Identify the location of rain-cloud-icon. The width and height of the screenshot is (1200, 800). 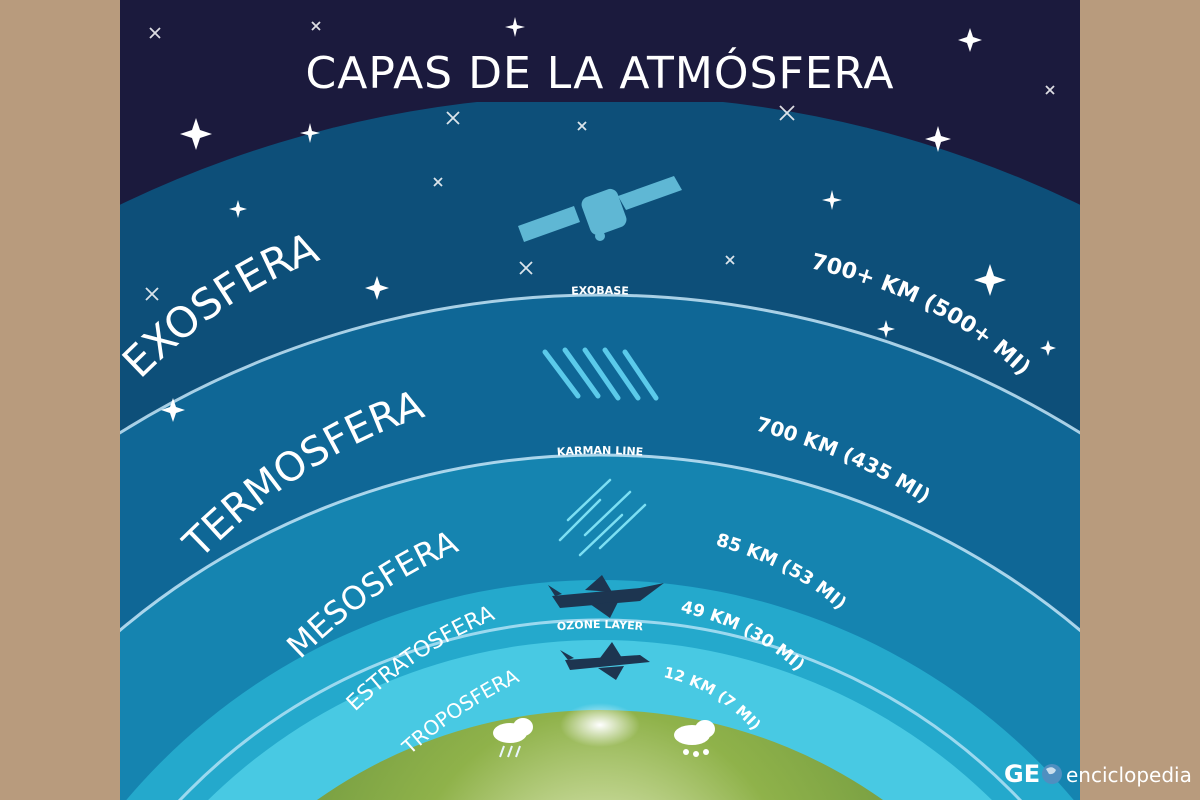
(513, 738).